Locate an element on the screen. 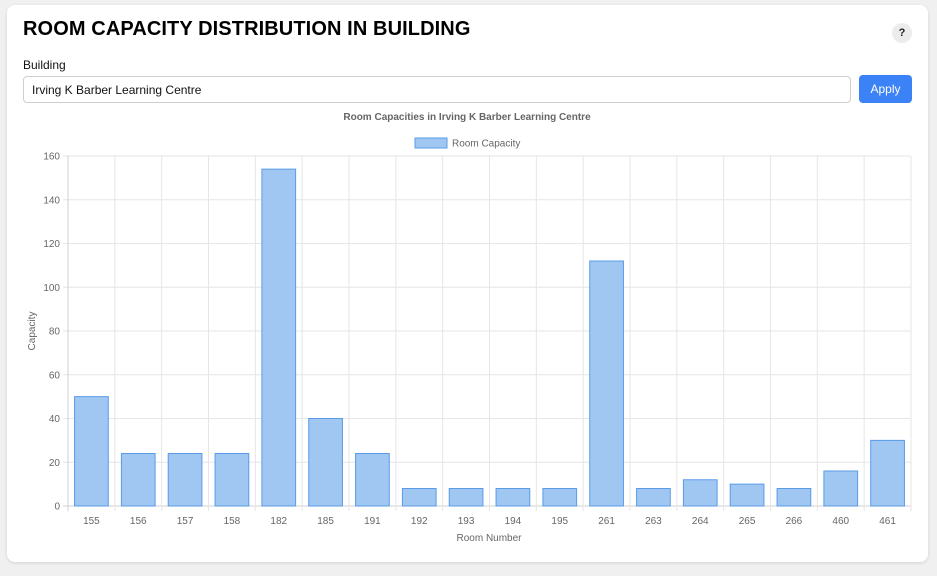 Image resolution: width=937 pixels, height=576 pixels. building-label: Building is located at coordinates (44, 65).